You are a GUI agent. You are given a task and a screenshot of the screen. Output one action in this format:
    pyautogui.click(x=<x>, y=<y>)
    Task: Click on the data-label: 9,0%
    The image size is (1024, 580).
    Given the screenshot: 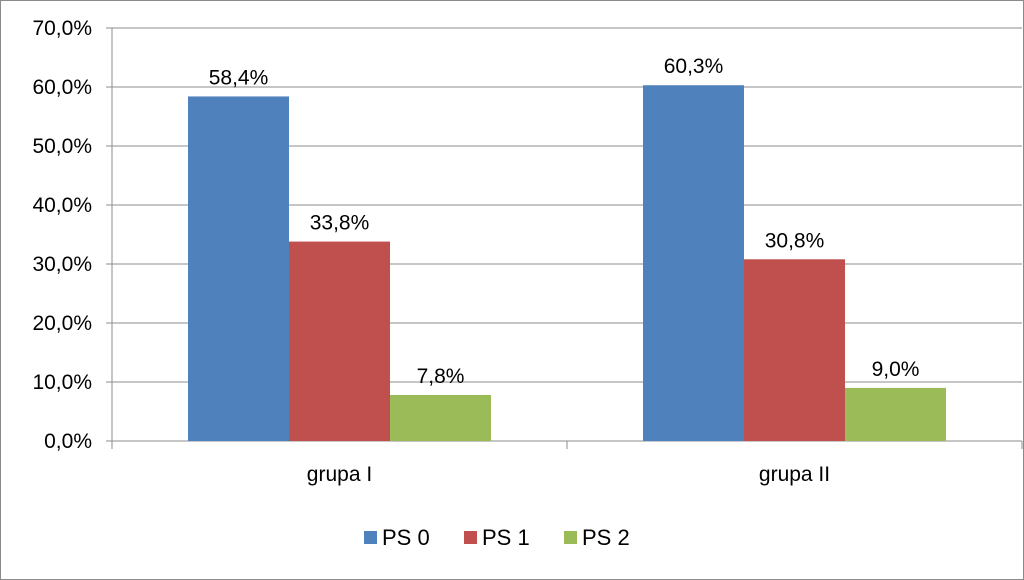 What is the action you would take?
    pyautogui.click(x=896, y=369)
    